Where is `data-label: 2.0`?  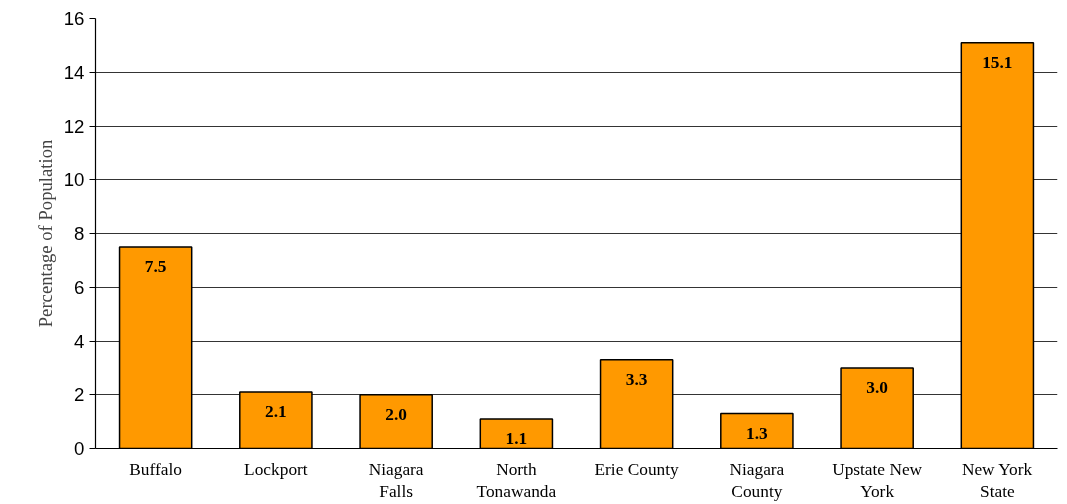
data-label: 2.0 is located at coordinates (396, 414).